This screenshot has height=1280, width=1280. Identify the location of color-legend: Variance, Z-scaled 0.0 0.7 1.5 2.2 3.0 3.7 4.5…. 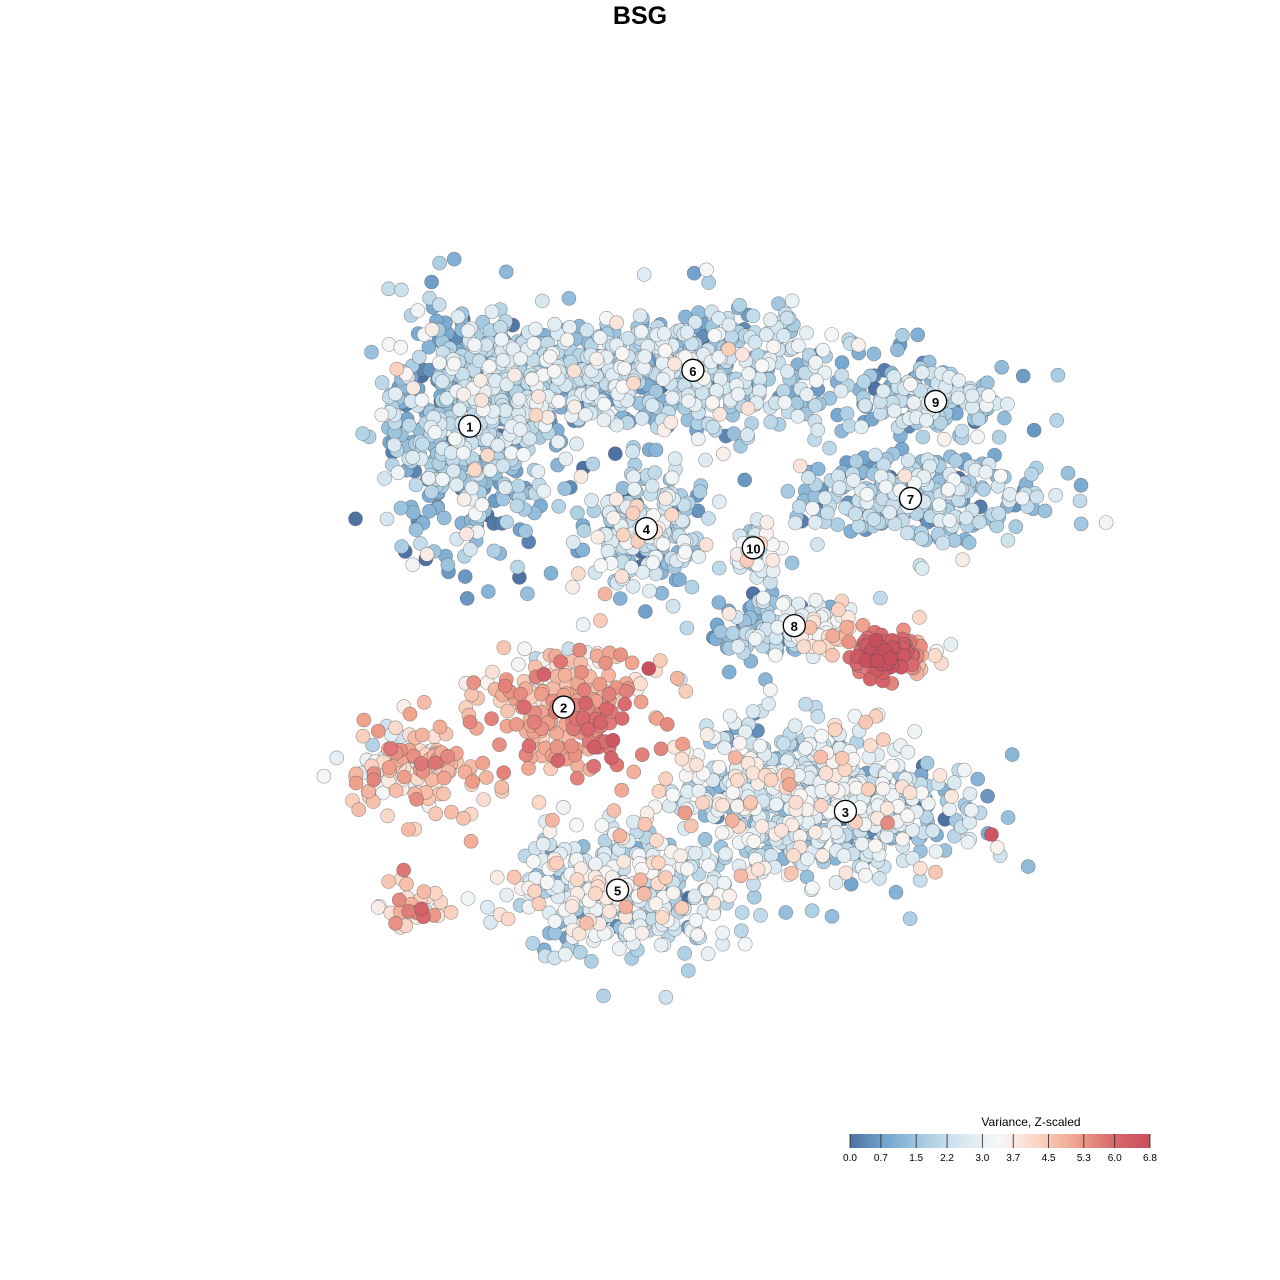
(1000, 1139).